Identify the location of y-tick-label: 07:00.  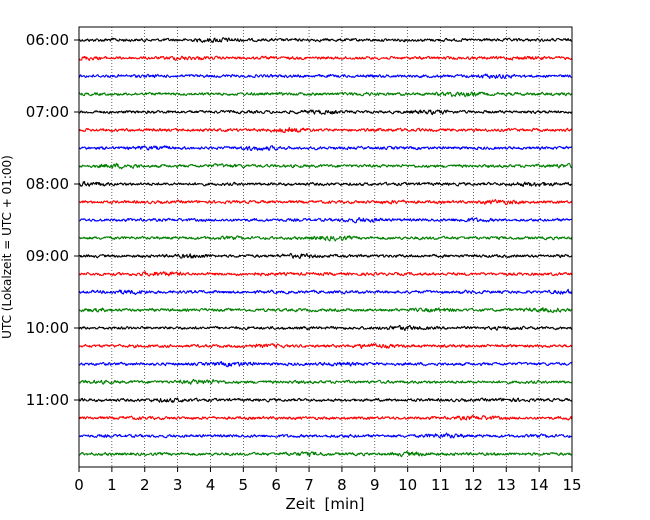
(47, 112).